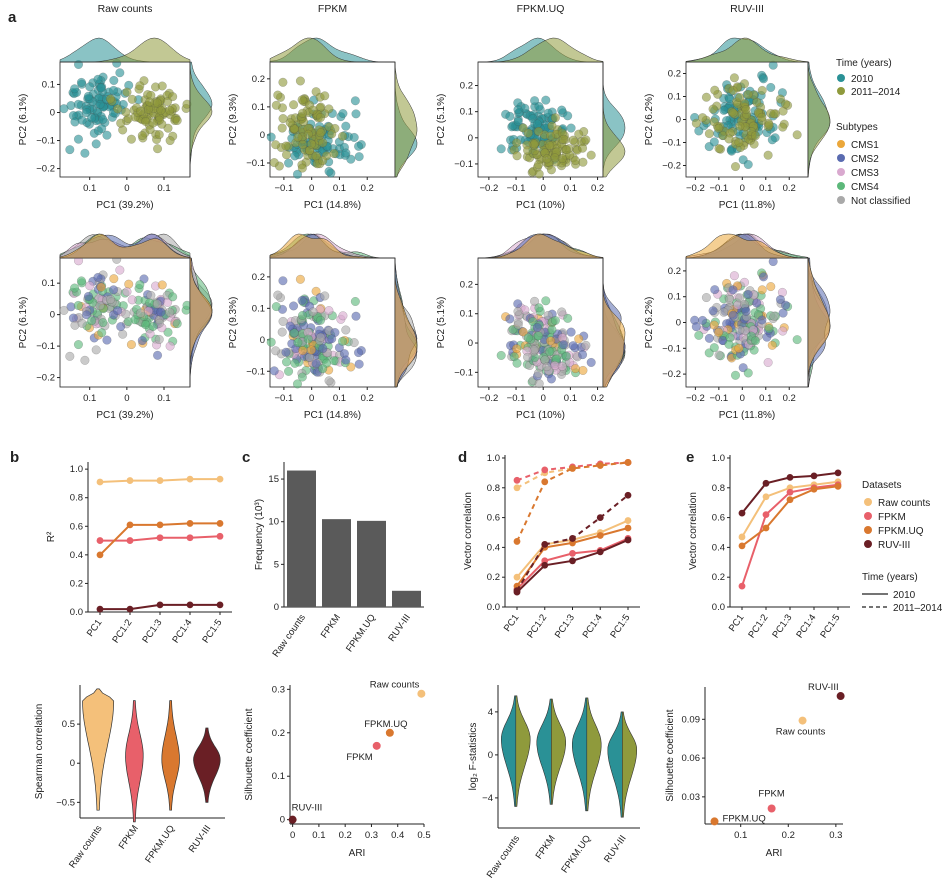  What do you see at coordinates (68, 724) in the screenshot?
I see `y-tick-label: 0.5` at bounding box center [68, 724].